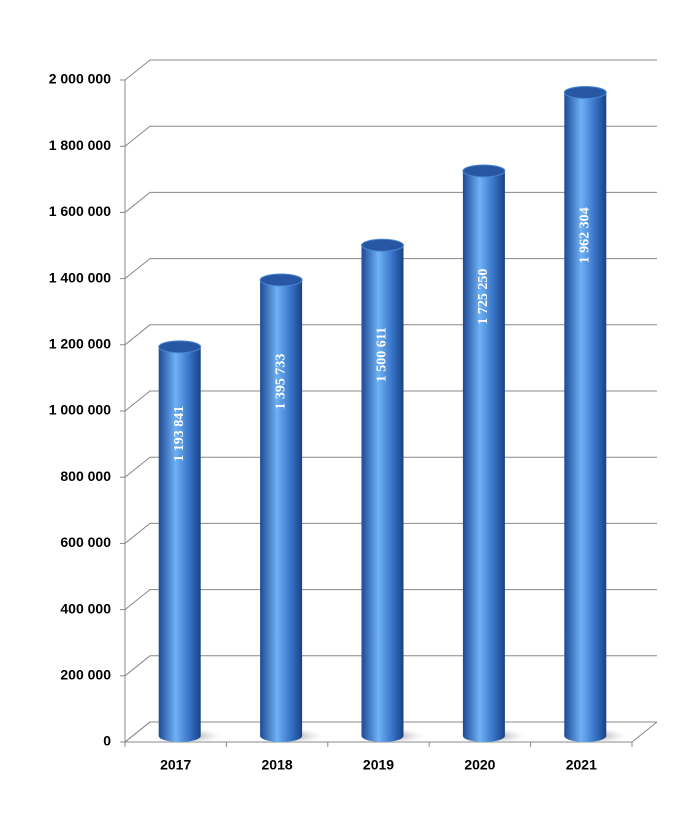 The image size is (700, 835). What do you see at coordinates (80, 277) in the screenshot?
I see `y-tick-label: 1 400 000` at bounding box center [80, 277].